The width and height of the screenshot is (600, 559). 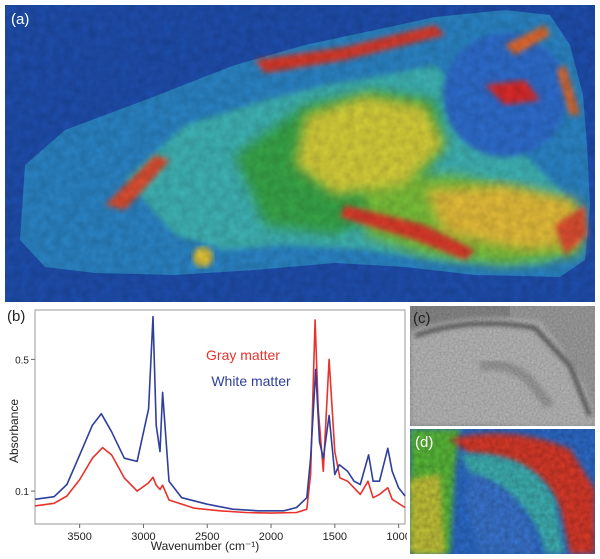 What do you see at coordinates (271, 537) in the screenshot?
I see `x-tick-label: 2000` at bounding box center [271, 537].